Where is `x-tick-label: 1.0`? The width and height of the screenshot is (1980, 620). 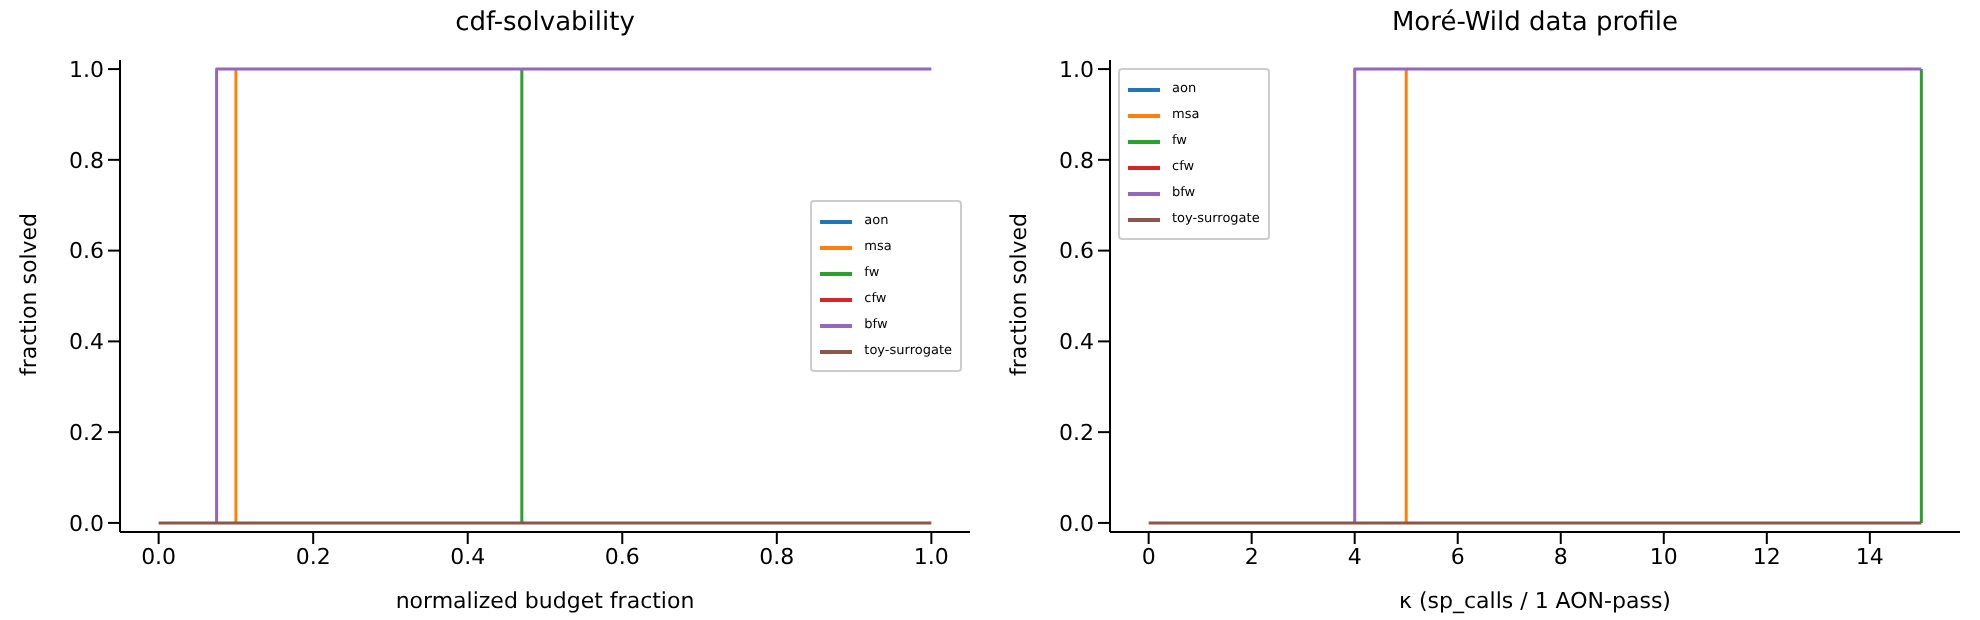
x-tick-label: 1.0 is located at coordinates (931, 556).